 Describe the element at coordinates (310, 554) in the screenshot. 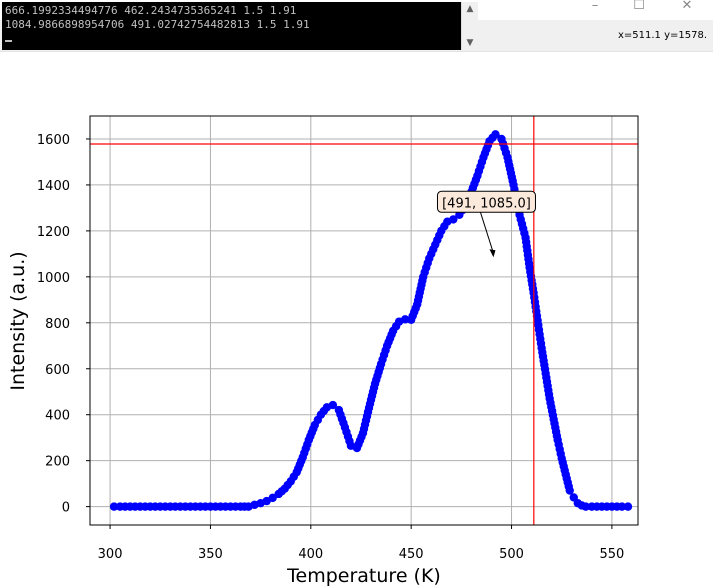

I see `x-tick-label: 400` at that location.